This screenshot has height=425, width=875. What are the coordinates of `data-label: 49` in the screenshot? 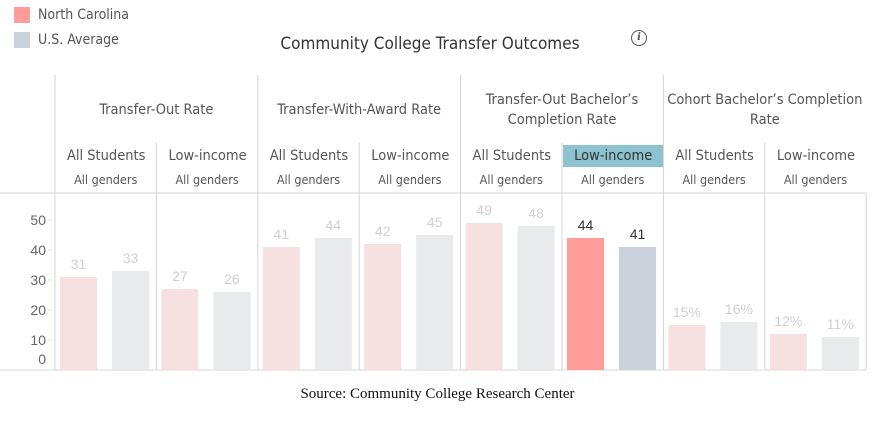 It's located at (484, 210).